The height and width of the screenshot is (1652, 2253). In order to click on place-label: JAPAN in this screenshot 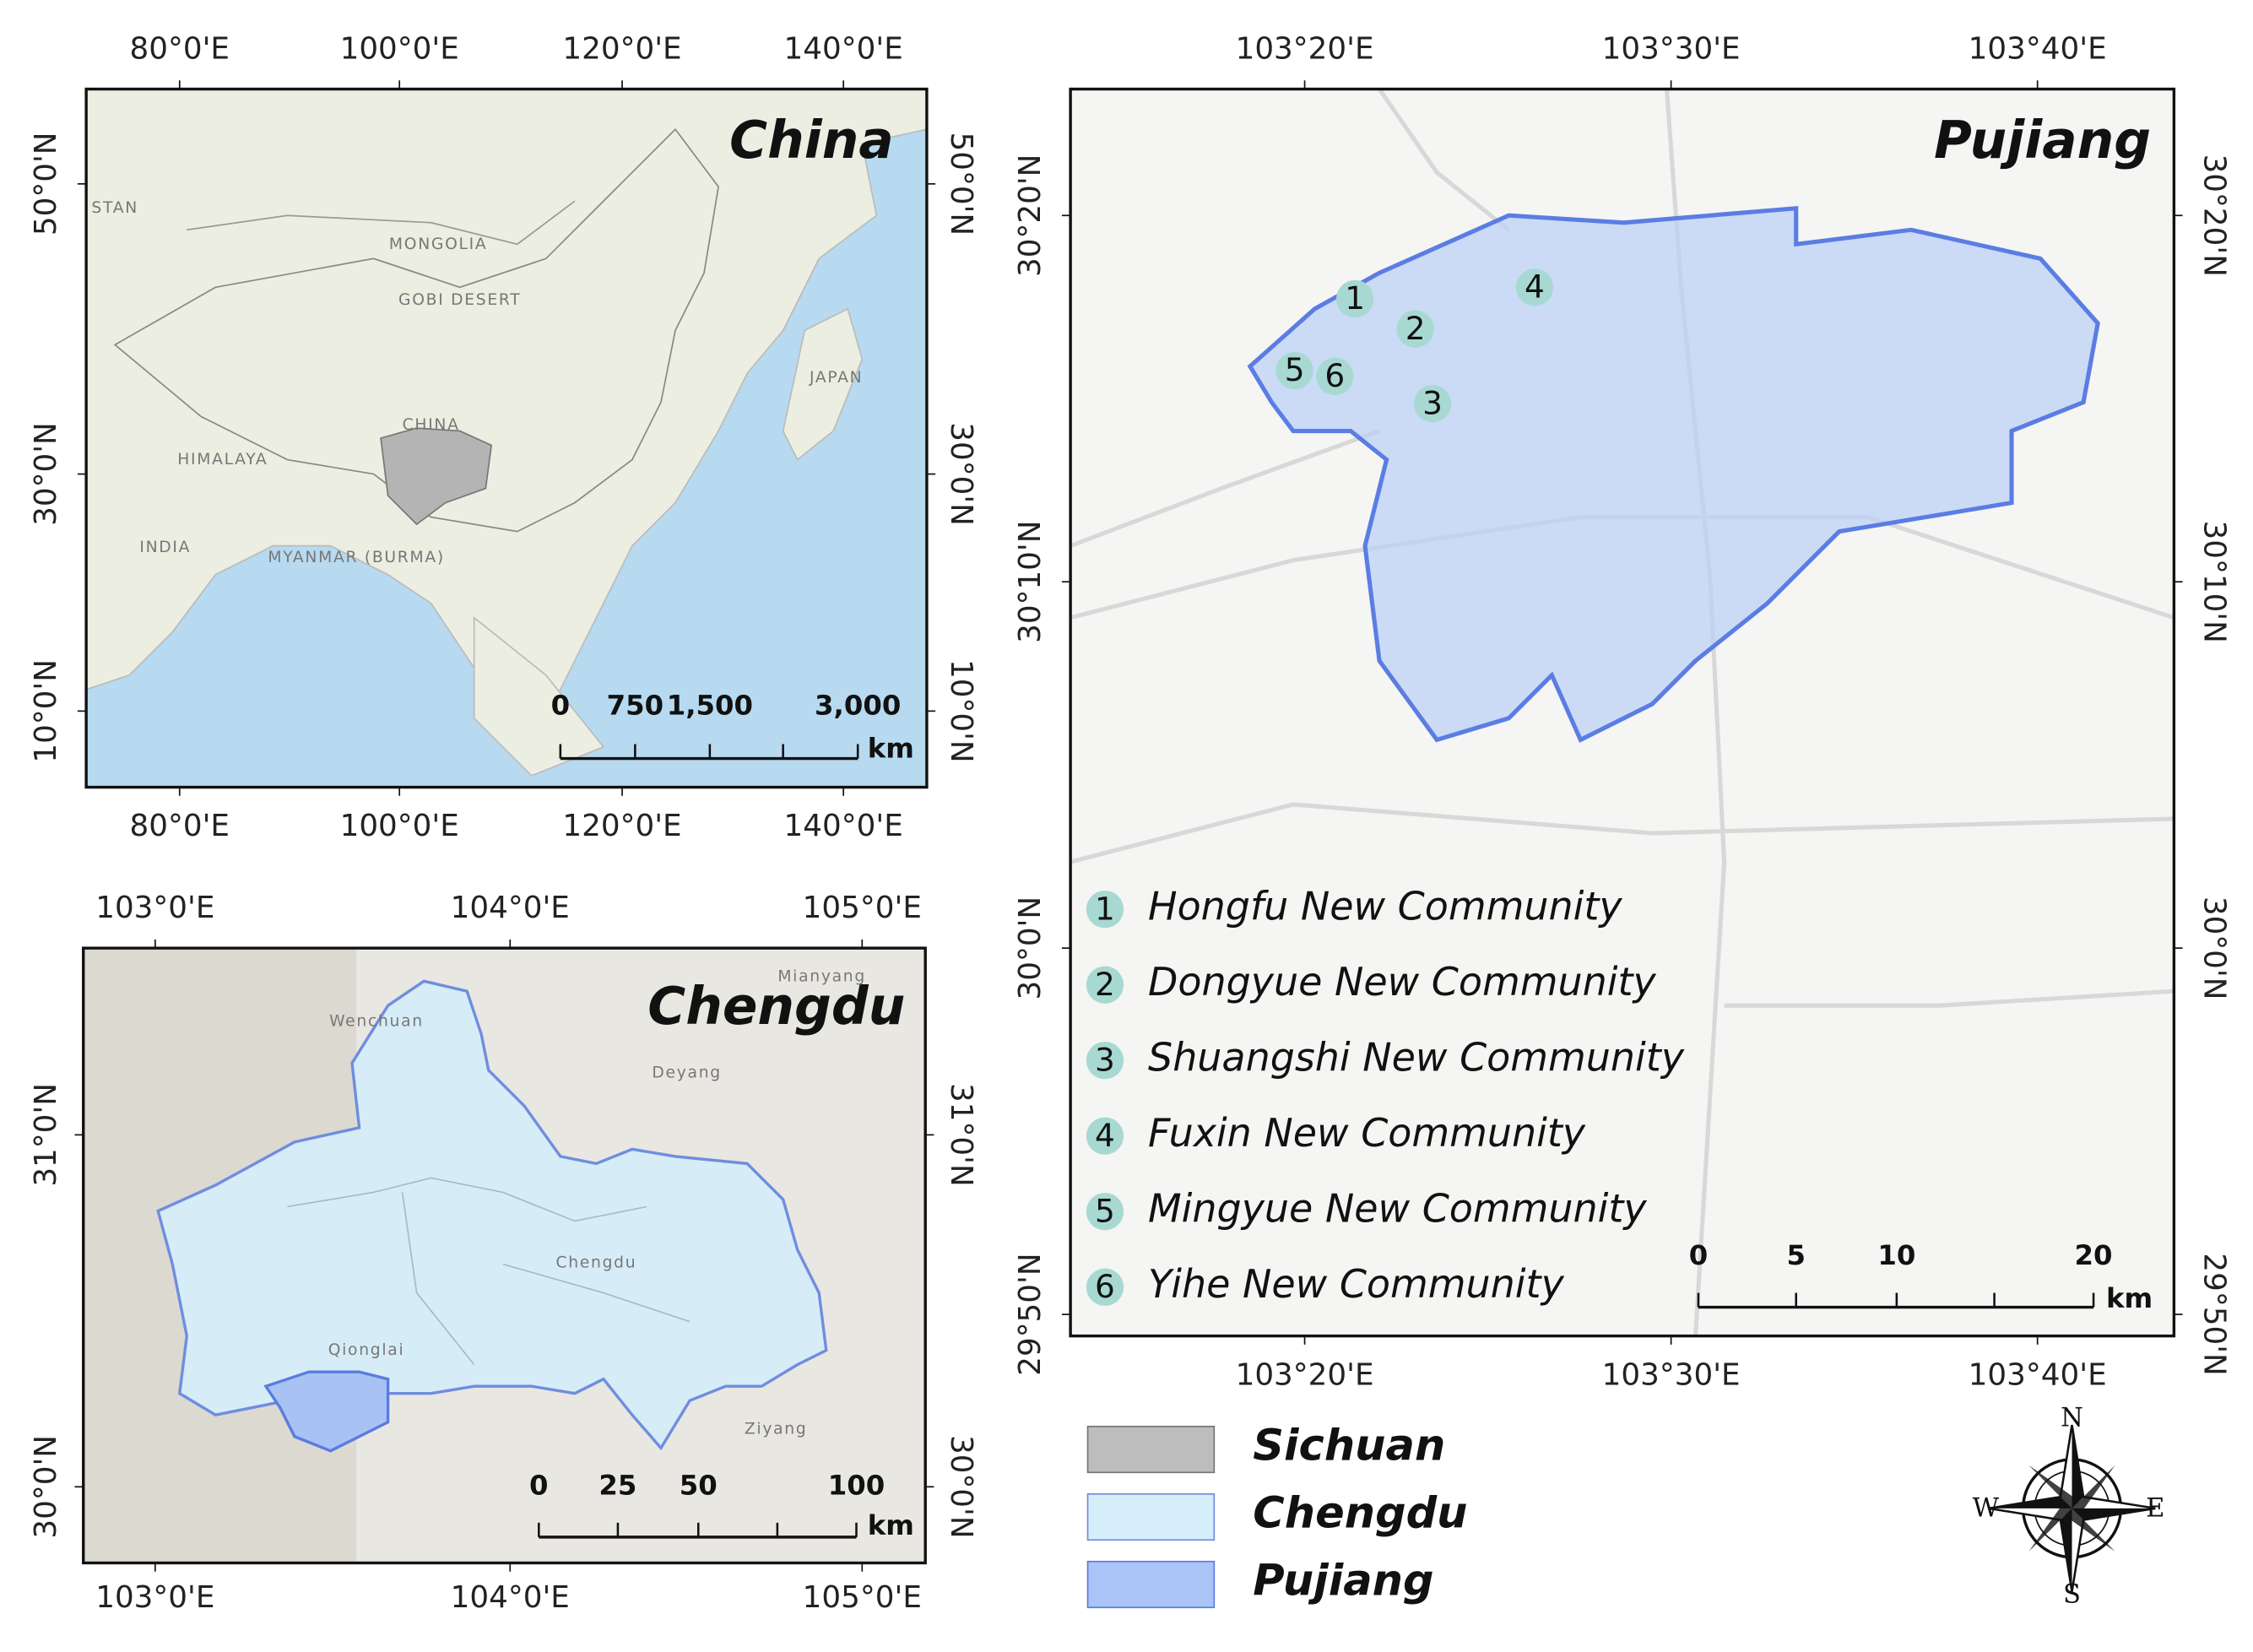, I will do `click(836, 378)`.